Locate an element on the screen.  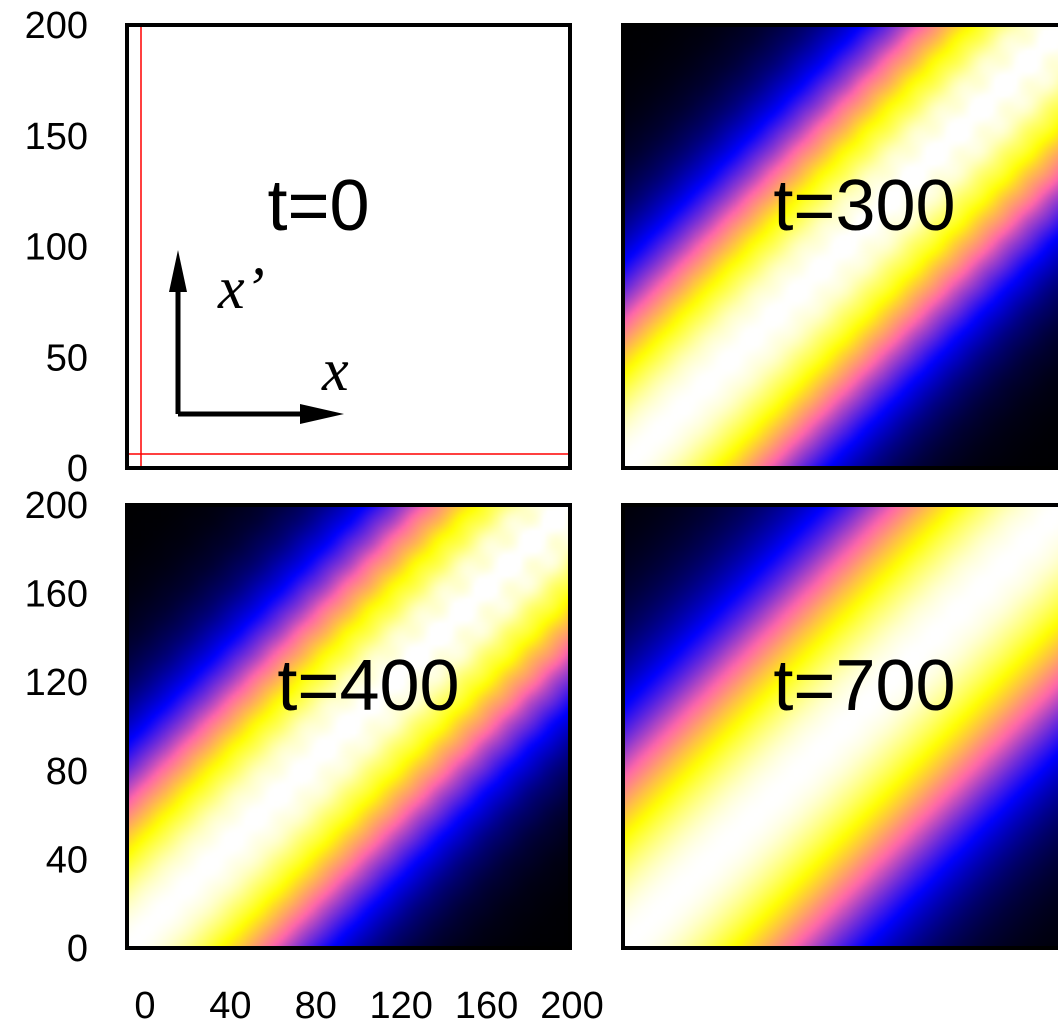
x-tick-label: 120 is located at coordinates (400, 1006).